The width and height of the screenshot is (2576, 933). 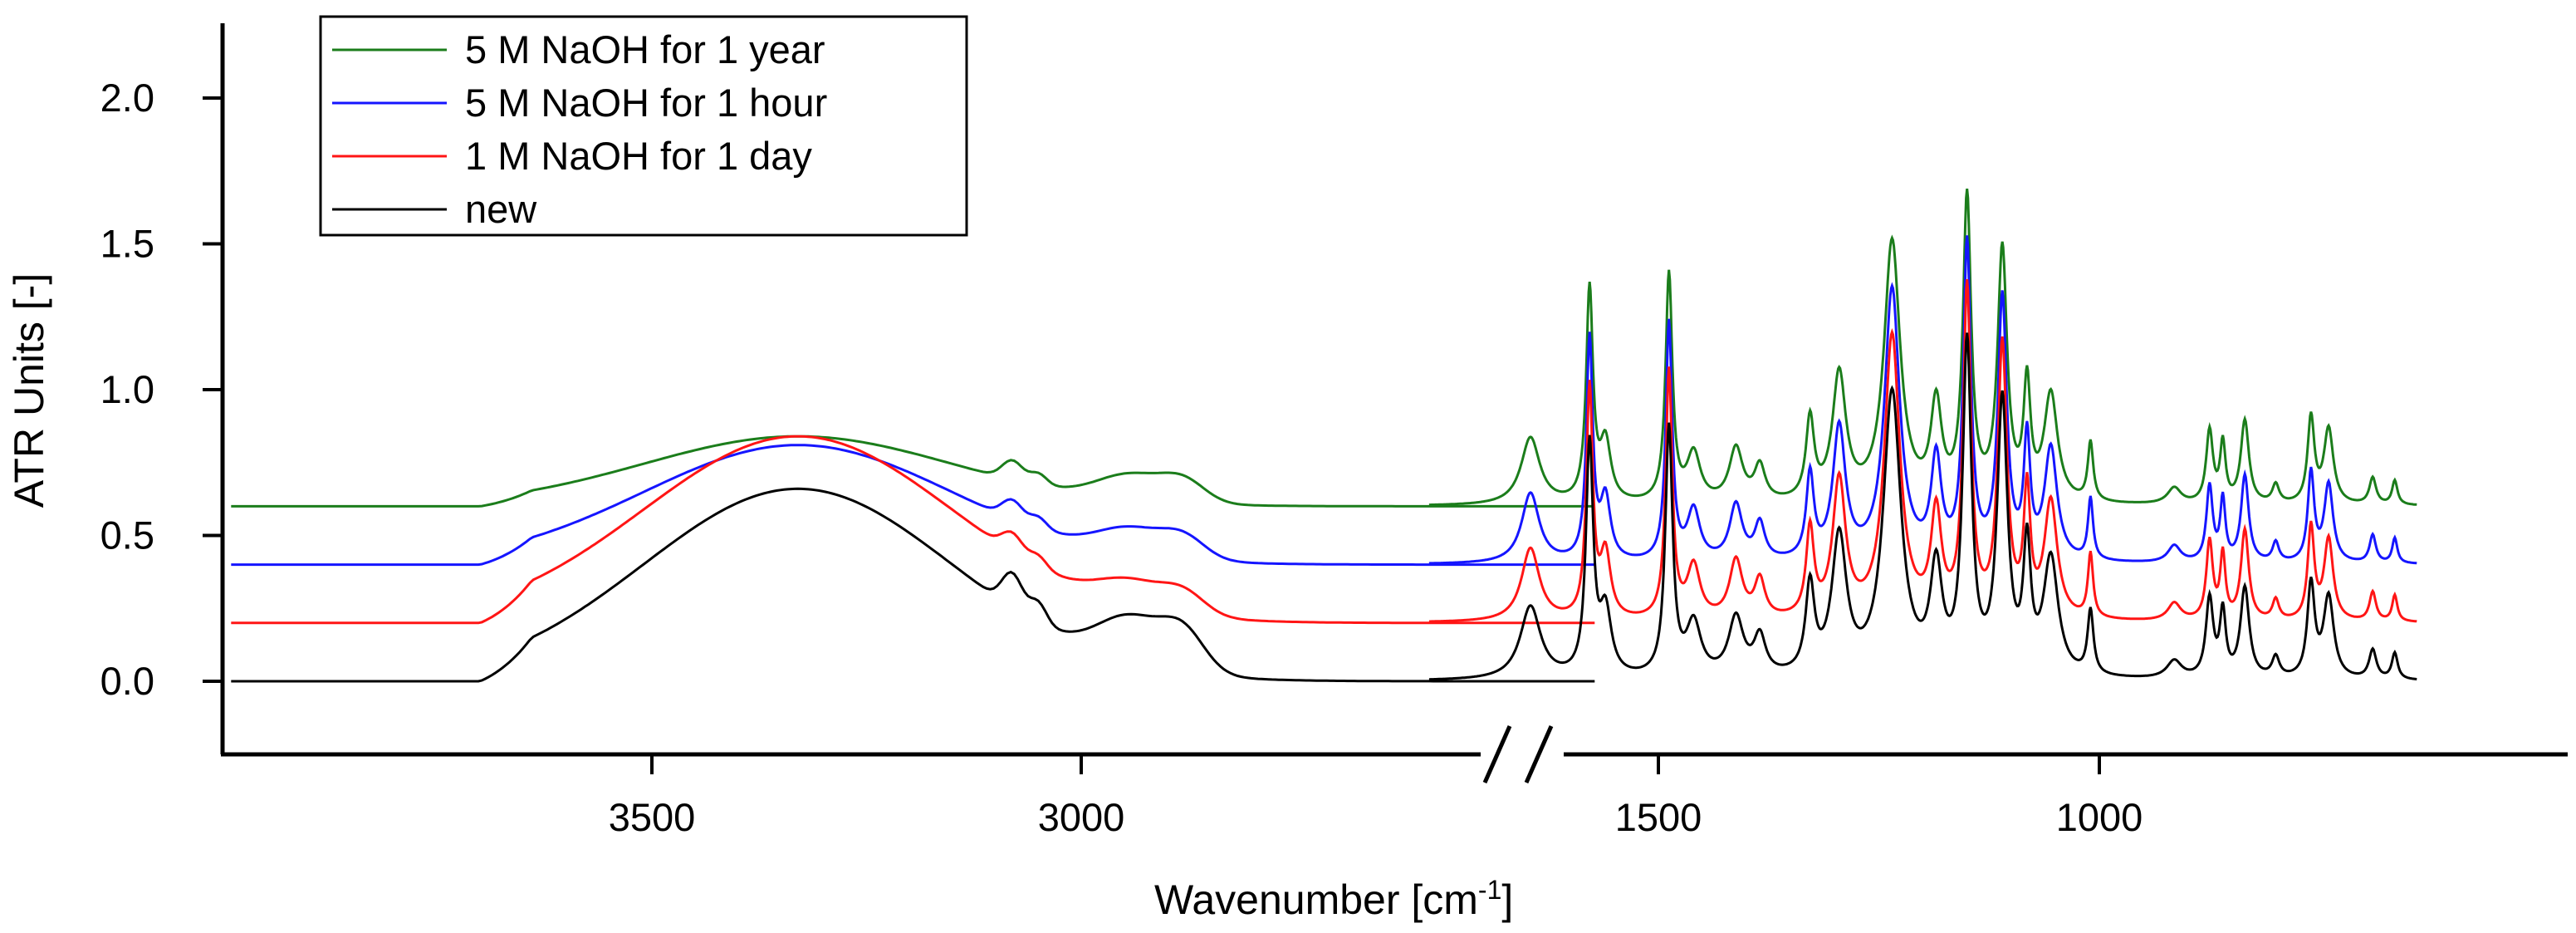 What do you see at coordinates (1376, 796) in the screenshot?
I see `x-ticks: 3500 3000 1500 1000` at bounding box center [1376, 796].